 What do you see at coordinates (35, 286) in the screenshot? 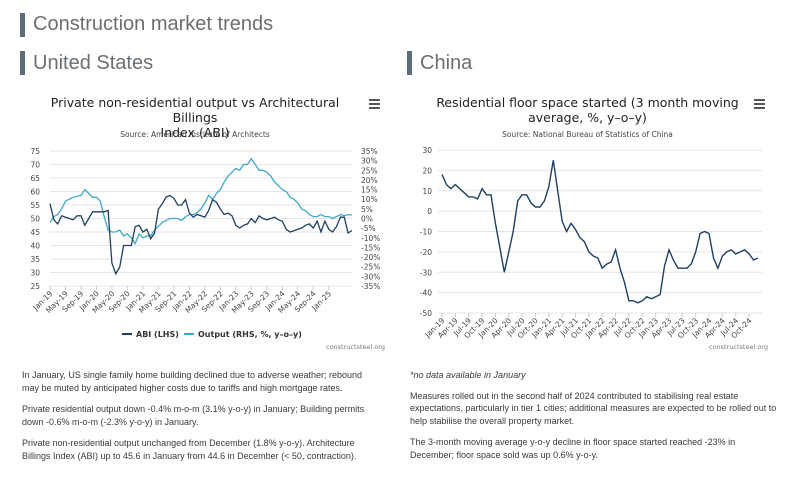
I see `us-left-tick-label: 25` at bounding box center [35, 286].